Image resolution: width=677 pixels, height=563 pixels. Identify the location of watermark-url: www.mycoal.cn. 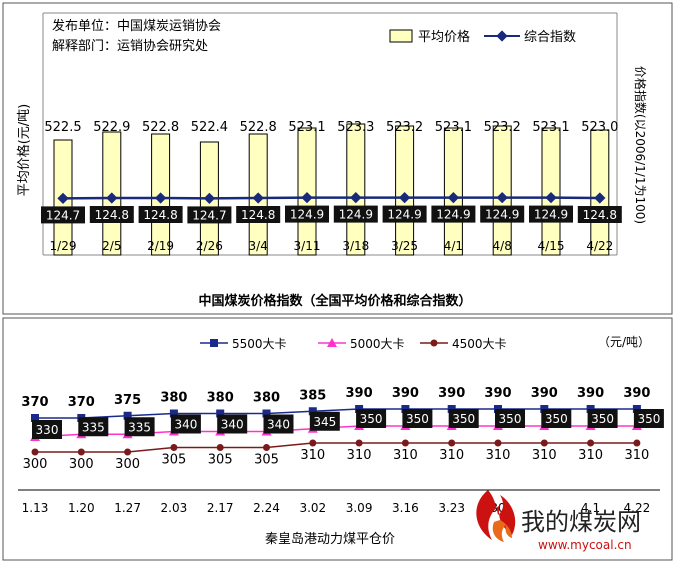
(585, 545).